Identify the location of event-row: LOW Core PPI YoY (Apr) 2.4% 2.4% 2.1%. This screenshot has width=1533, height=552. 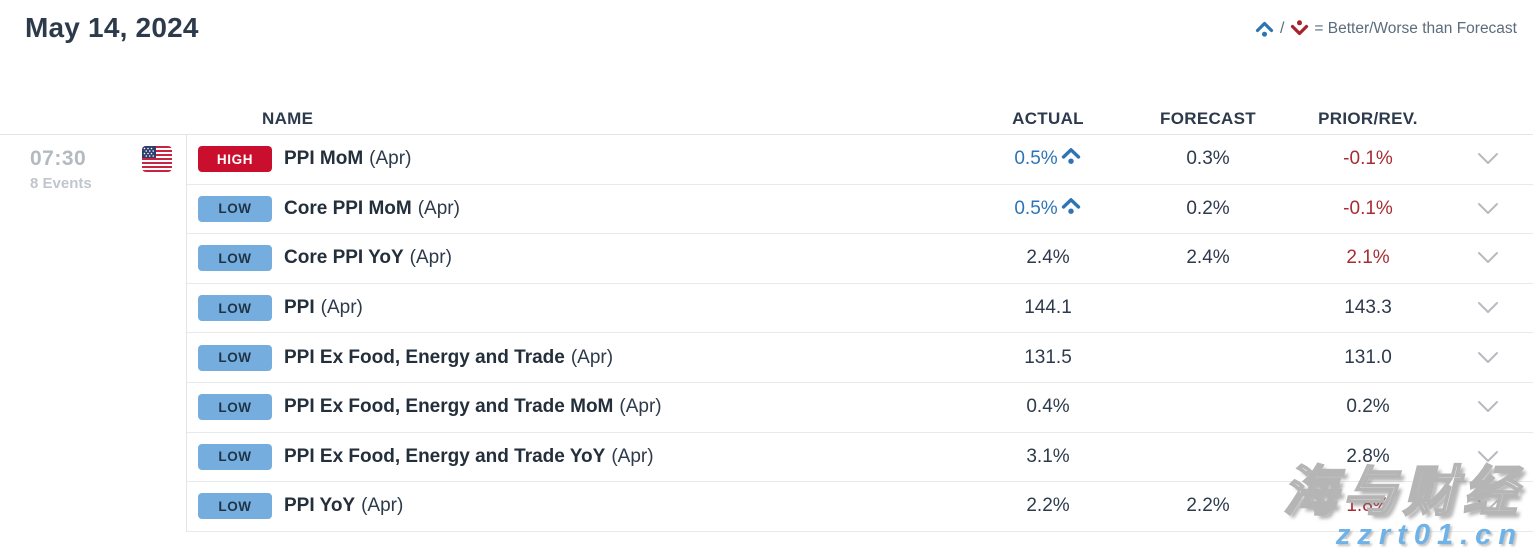
(860, 259).